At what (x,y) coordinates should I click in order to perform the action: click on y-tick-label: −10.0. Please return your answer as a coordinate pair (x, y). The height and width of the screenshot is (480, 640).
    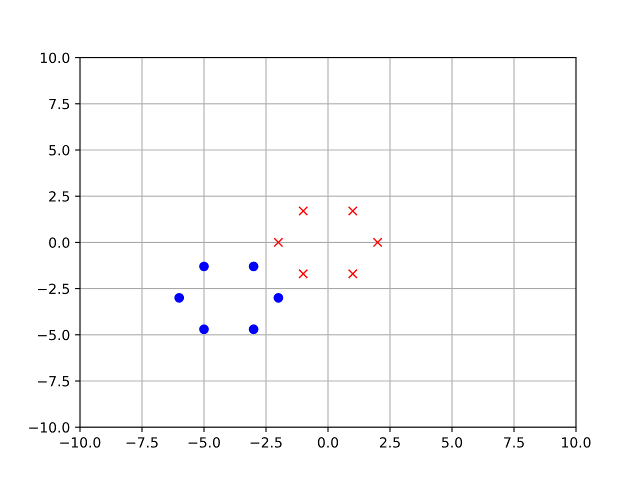
    Looking at the image, I should click on (49, 427).